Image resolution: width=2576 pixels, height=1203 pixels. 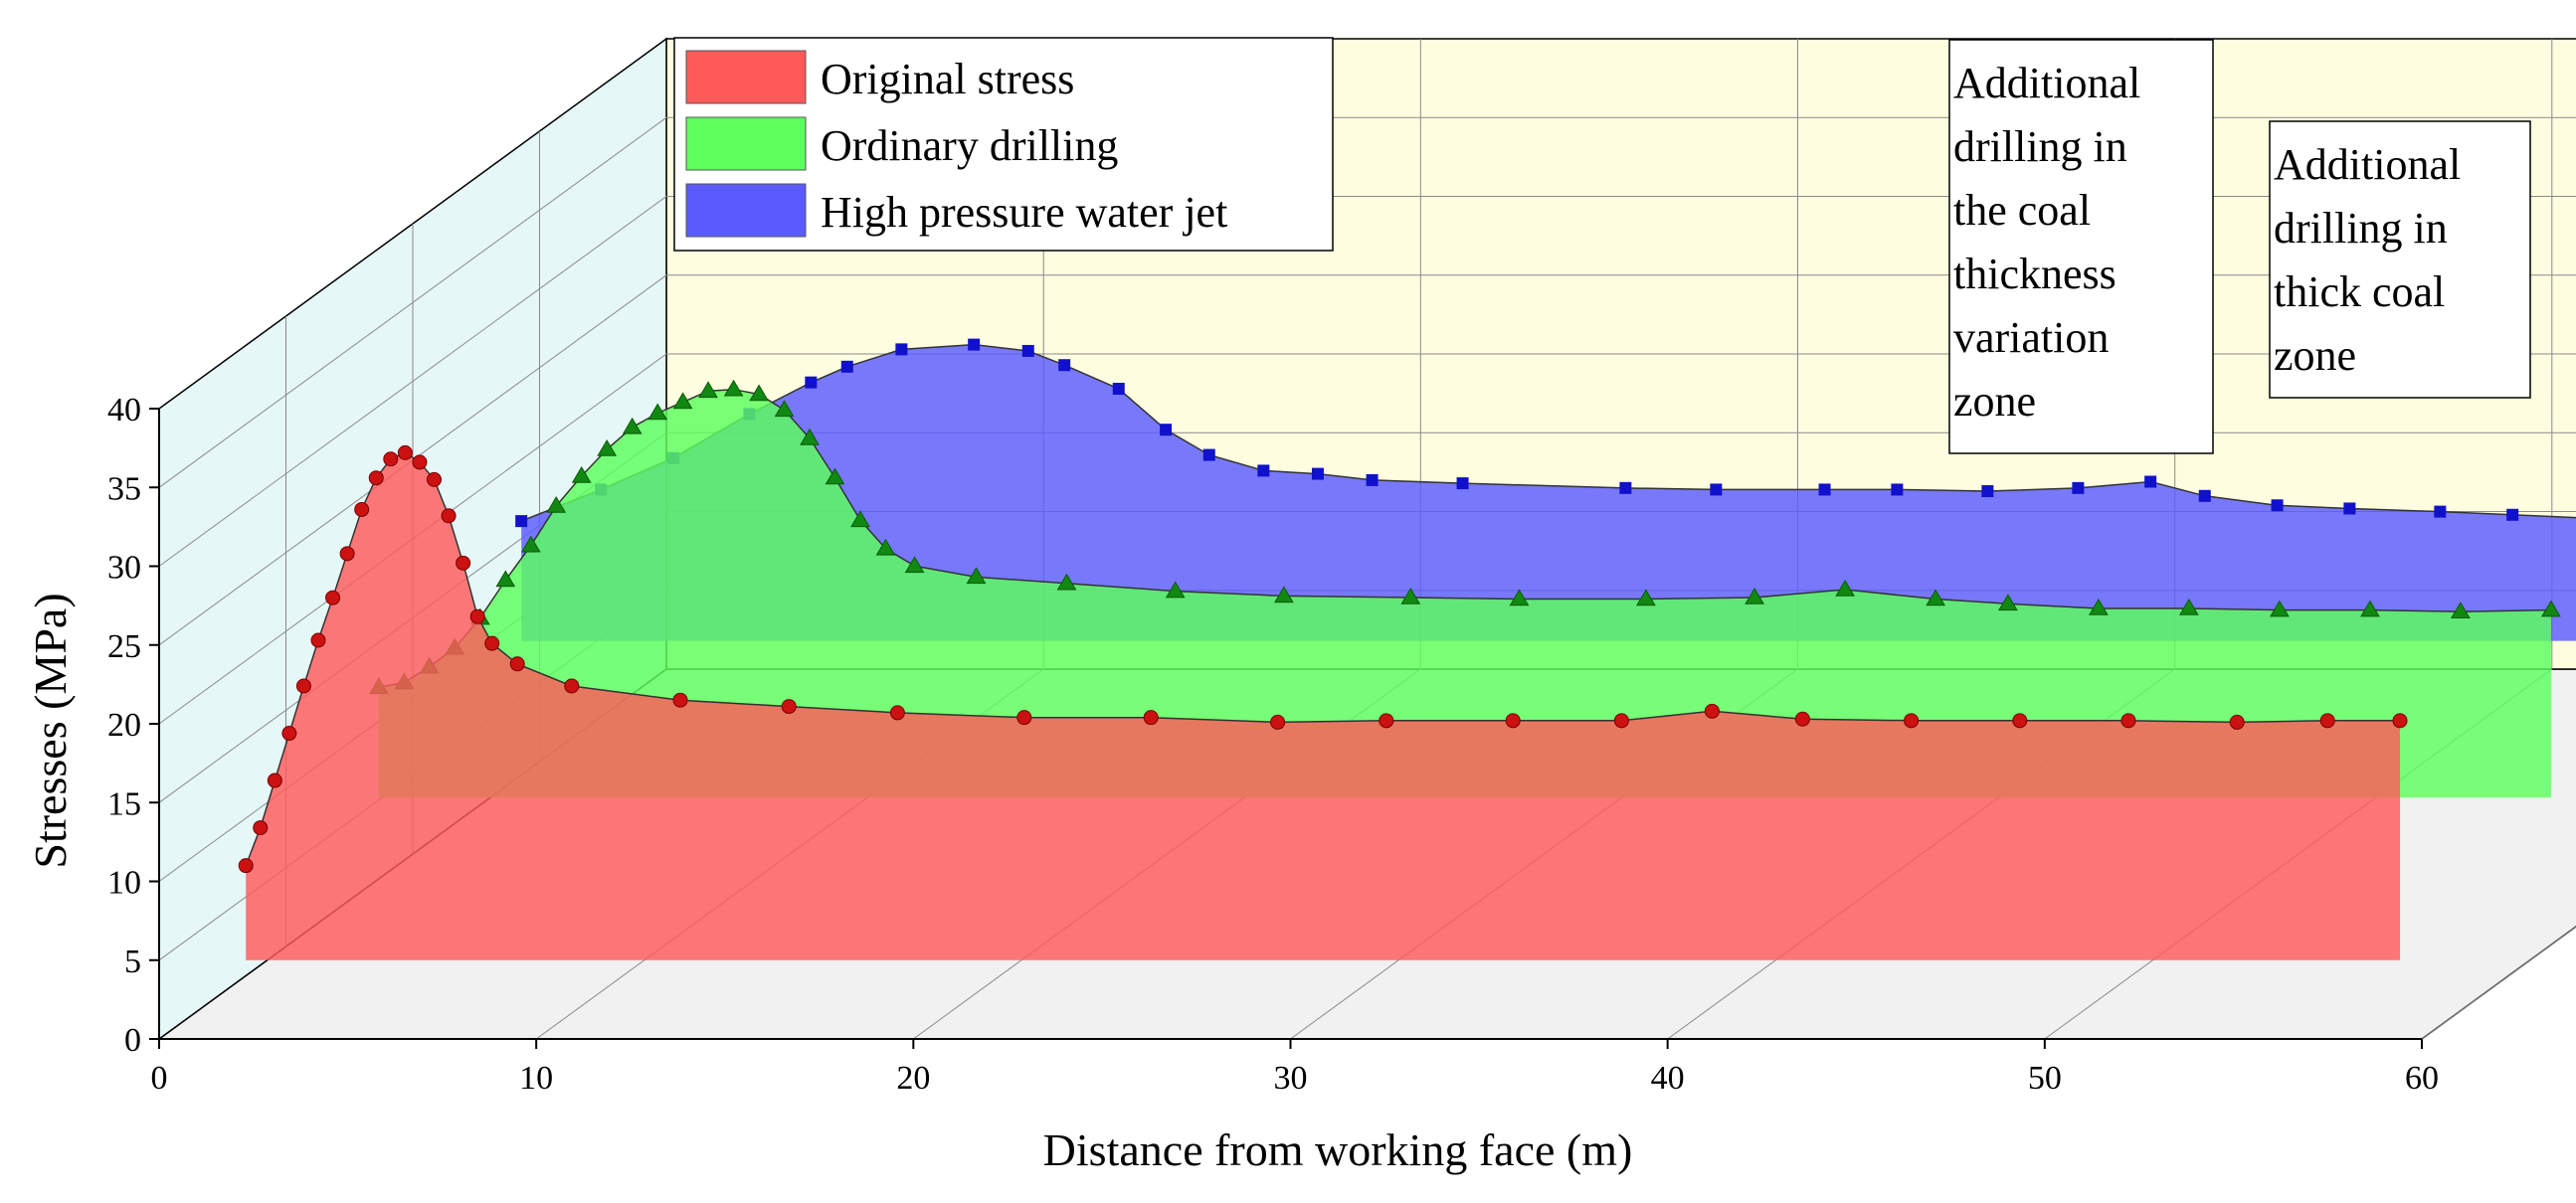 I want to click on legend-swatch-original-stress, so click(x=746, y=77).